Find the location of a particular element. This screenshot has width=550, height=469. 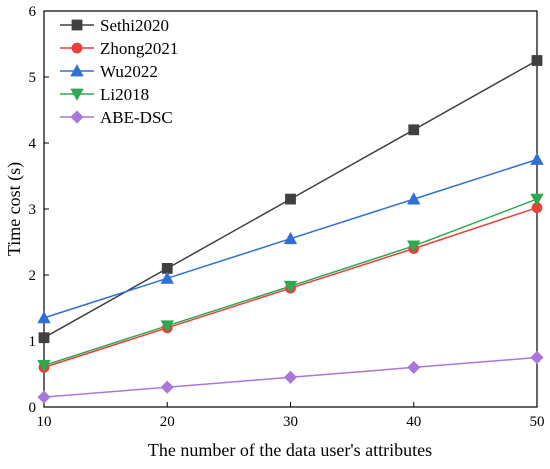

y-tick-label: 1 is located at coordinates (33, 342).